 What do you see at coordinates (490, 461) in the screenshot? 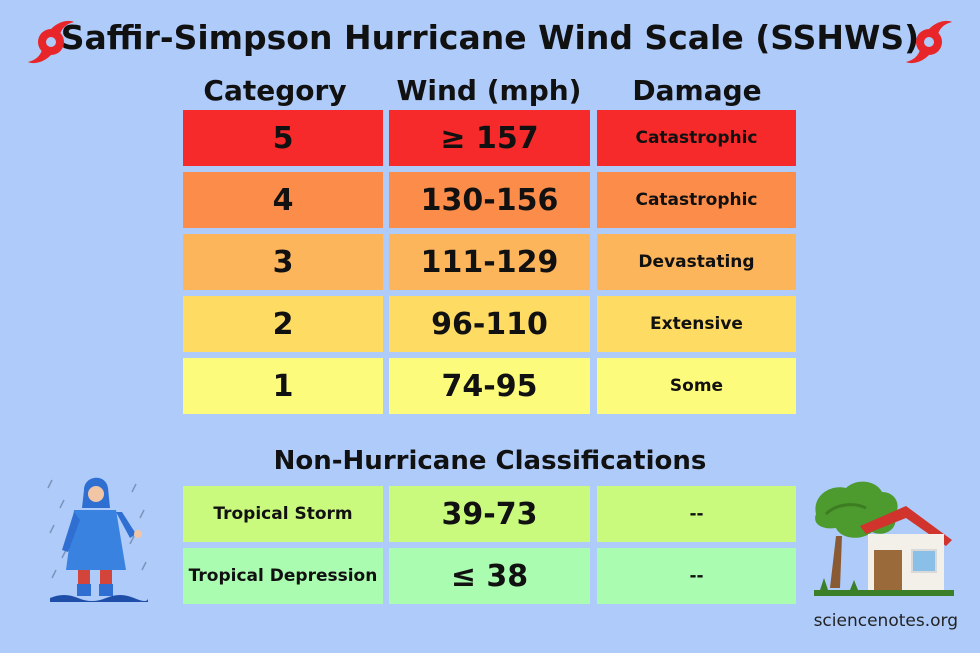
I see `non-hurricane-title: Non-Hurricane Classifications` at bounding box center [490, 461].